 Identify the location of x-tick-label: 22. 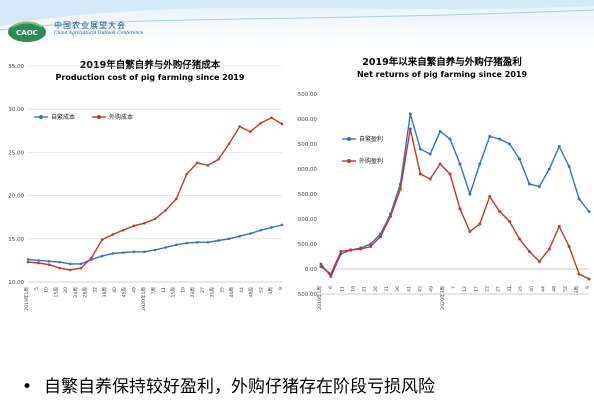
(488, 289).